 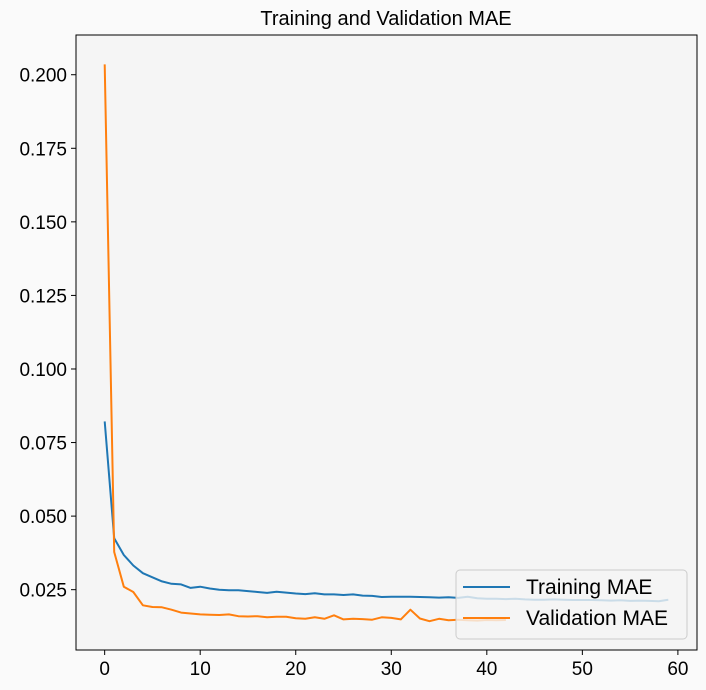 What do you see at coordinates (391, 669) in the screenshot?
I see `x-tick-label: 30` at bounding box center [391, 669].